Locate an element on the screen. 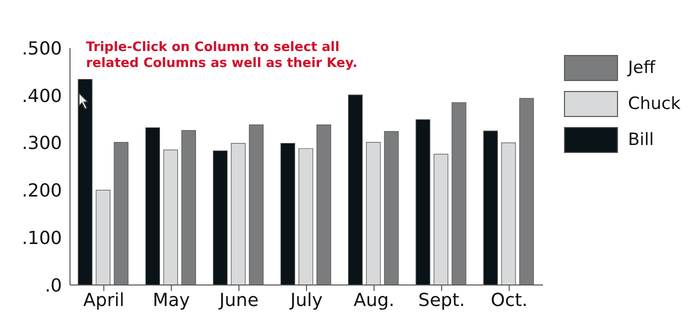  y-tick-label: .300 is located at coordinates (42, 143).